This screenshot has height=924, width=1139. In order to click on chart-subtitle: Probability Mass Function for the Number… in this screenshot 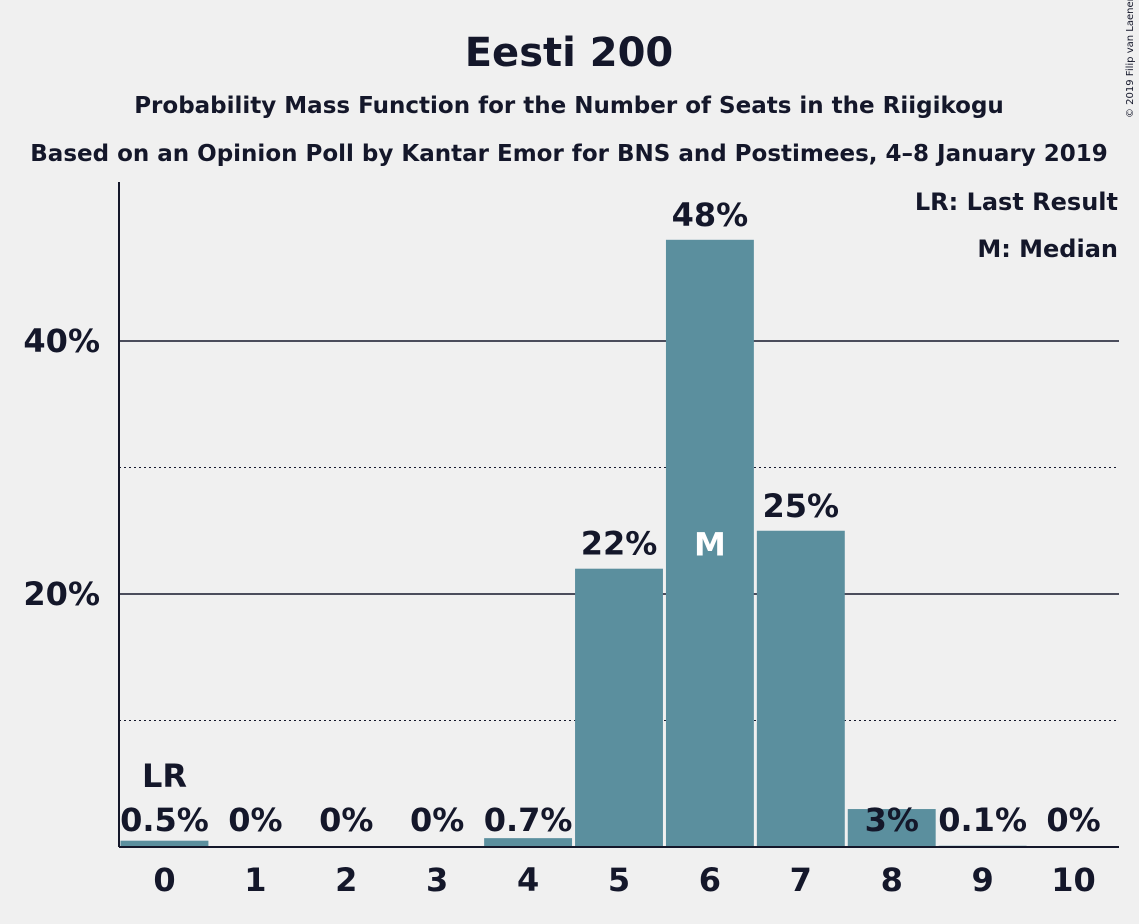, I will do `click(569, 106)`.